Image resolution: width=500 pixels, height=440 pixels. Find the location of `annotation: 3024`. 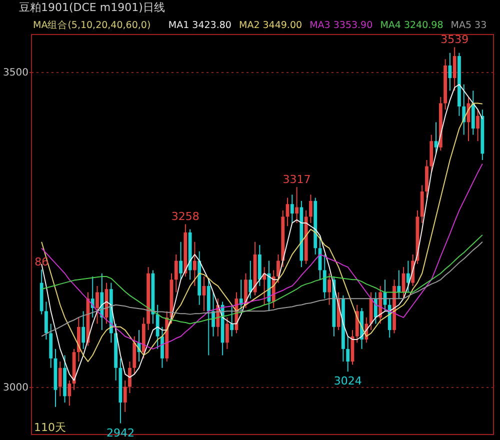

annotation: 3024 is located at coordinates (348, 381).